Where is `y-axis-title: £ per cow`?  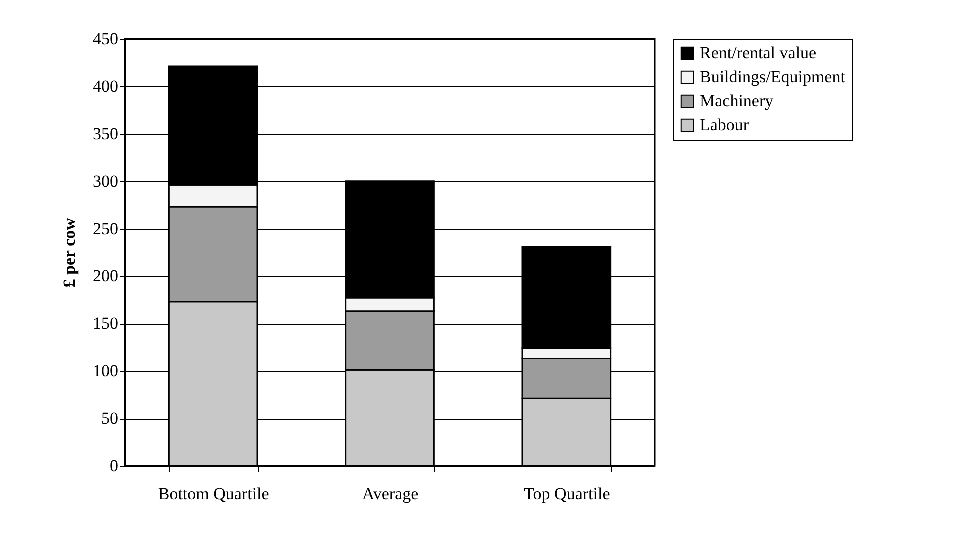 y-axis-title: £ per cow is located at coordinates (69, 253).